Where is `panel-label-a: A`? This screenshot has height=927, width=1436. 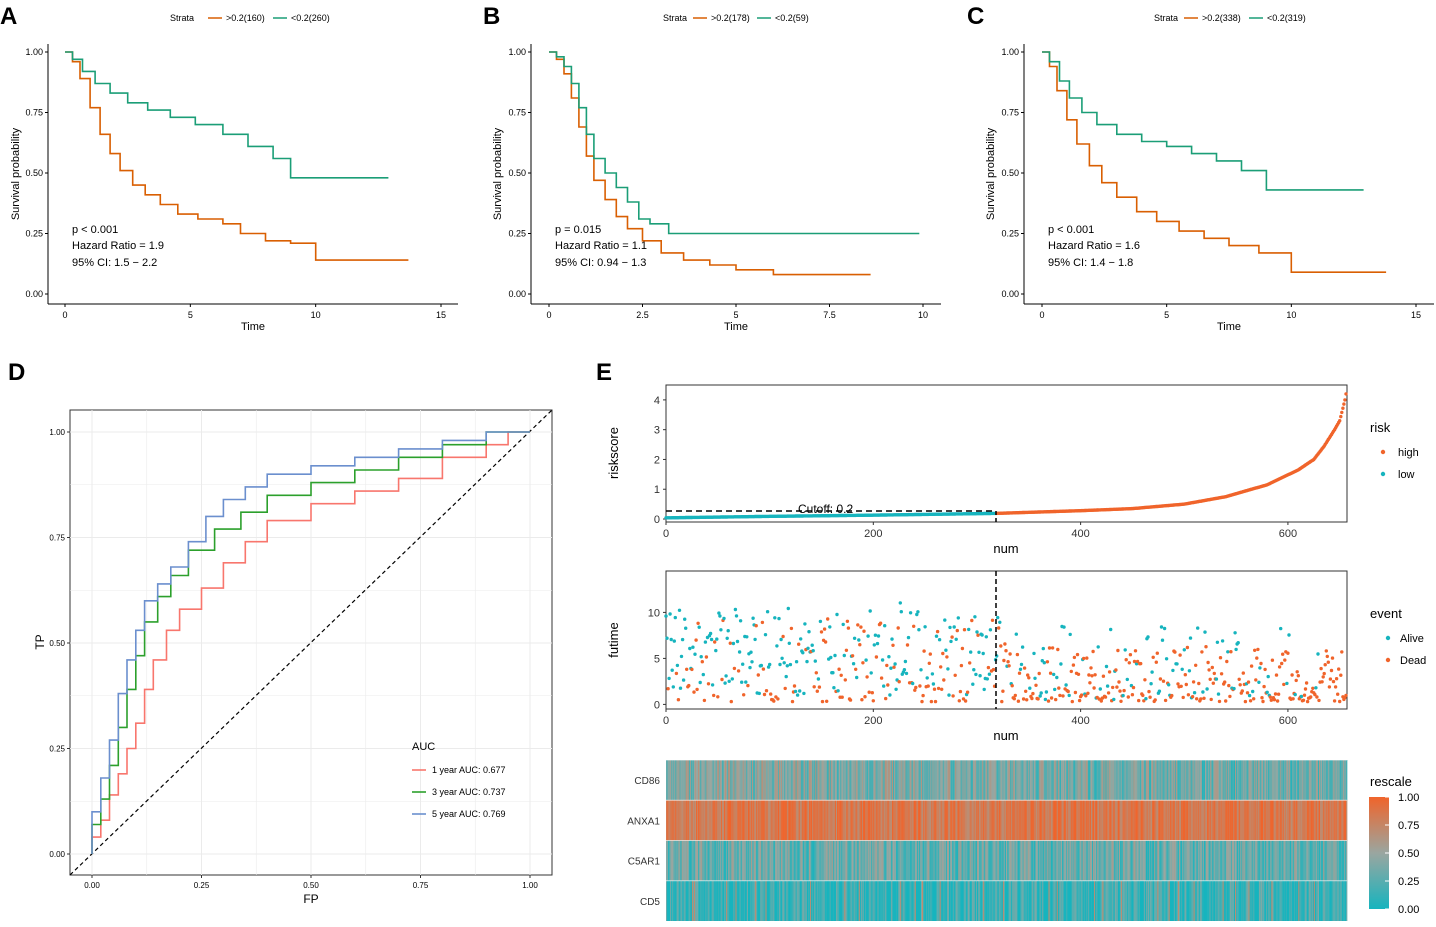 panel-label-a: A is located at coordinates (8, 16).